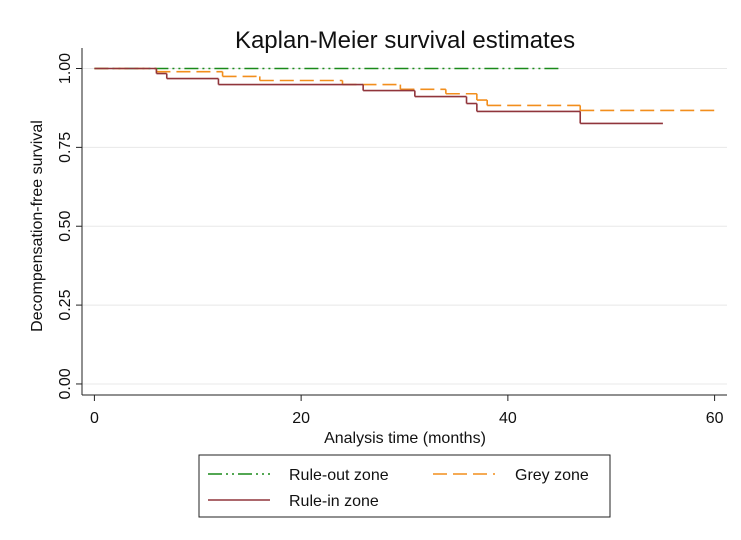 The width and height of the screenshot is (741, 540). Describe the element at coordinates (65, 304) in the screenshot. I see `y-tick-label: 0.25` at that location.